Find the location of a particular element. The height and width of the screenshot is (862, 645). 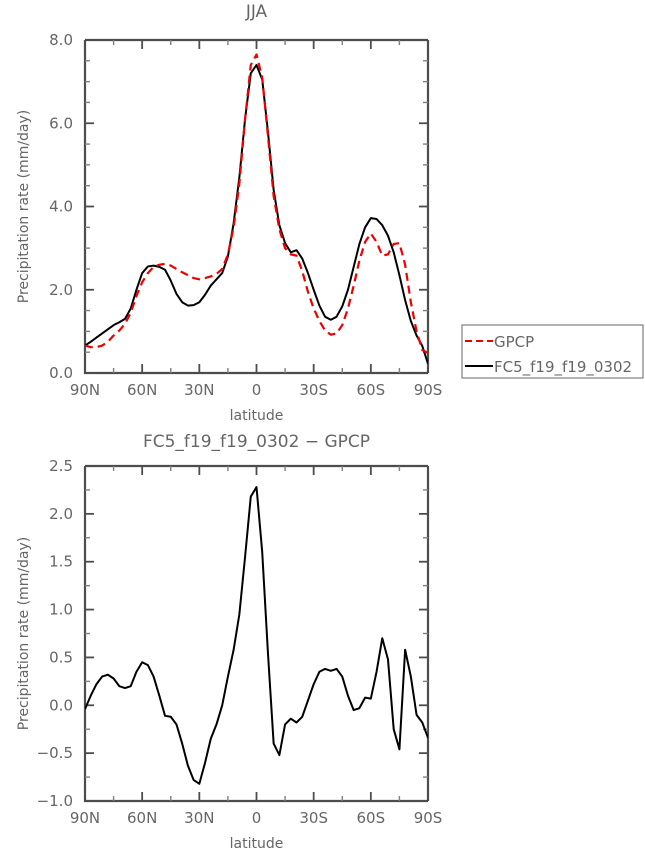

yaxis-title-top-panel: Precipitation rate (mm/day) is located at coordinates (24, 207).